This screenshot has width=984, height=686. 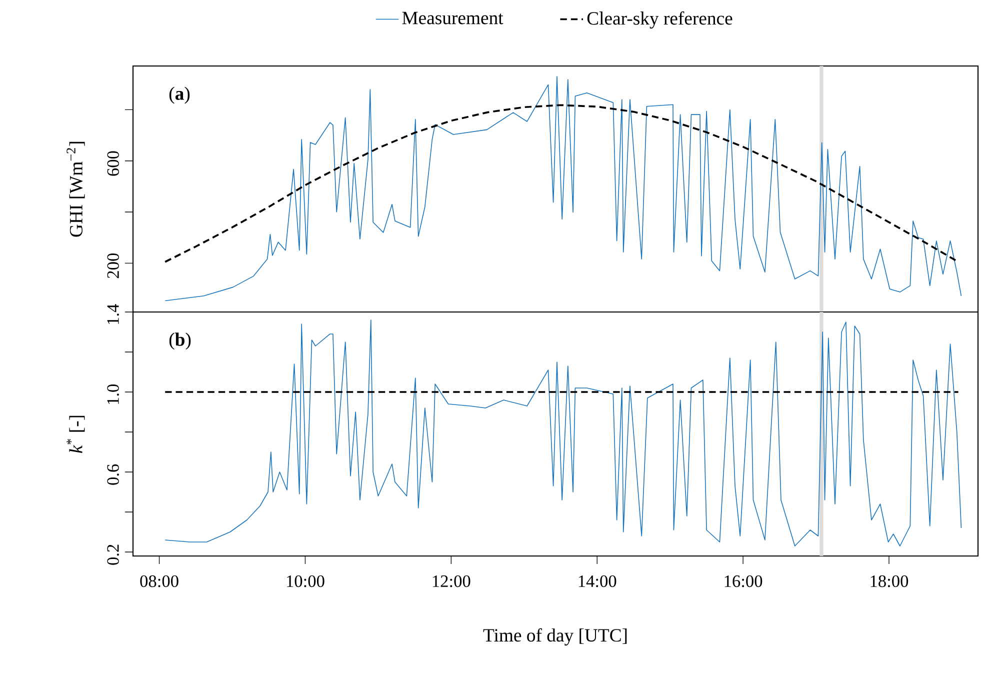 I want to click on x-tick-label: 08:00, so click(x=159, y=581).